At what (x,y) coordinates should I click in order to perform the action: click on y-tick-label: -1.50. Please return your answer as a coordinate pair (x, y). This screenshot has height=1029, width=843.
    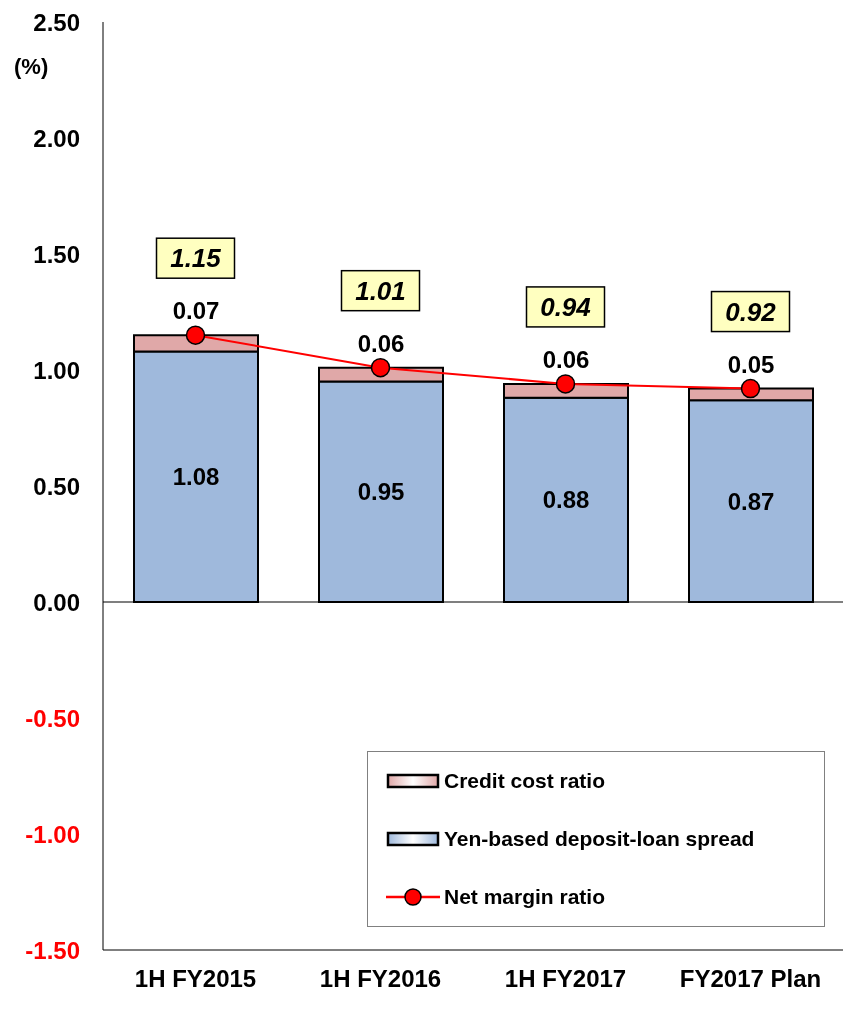
    Looking at the image, I should click on (52, 950).